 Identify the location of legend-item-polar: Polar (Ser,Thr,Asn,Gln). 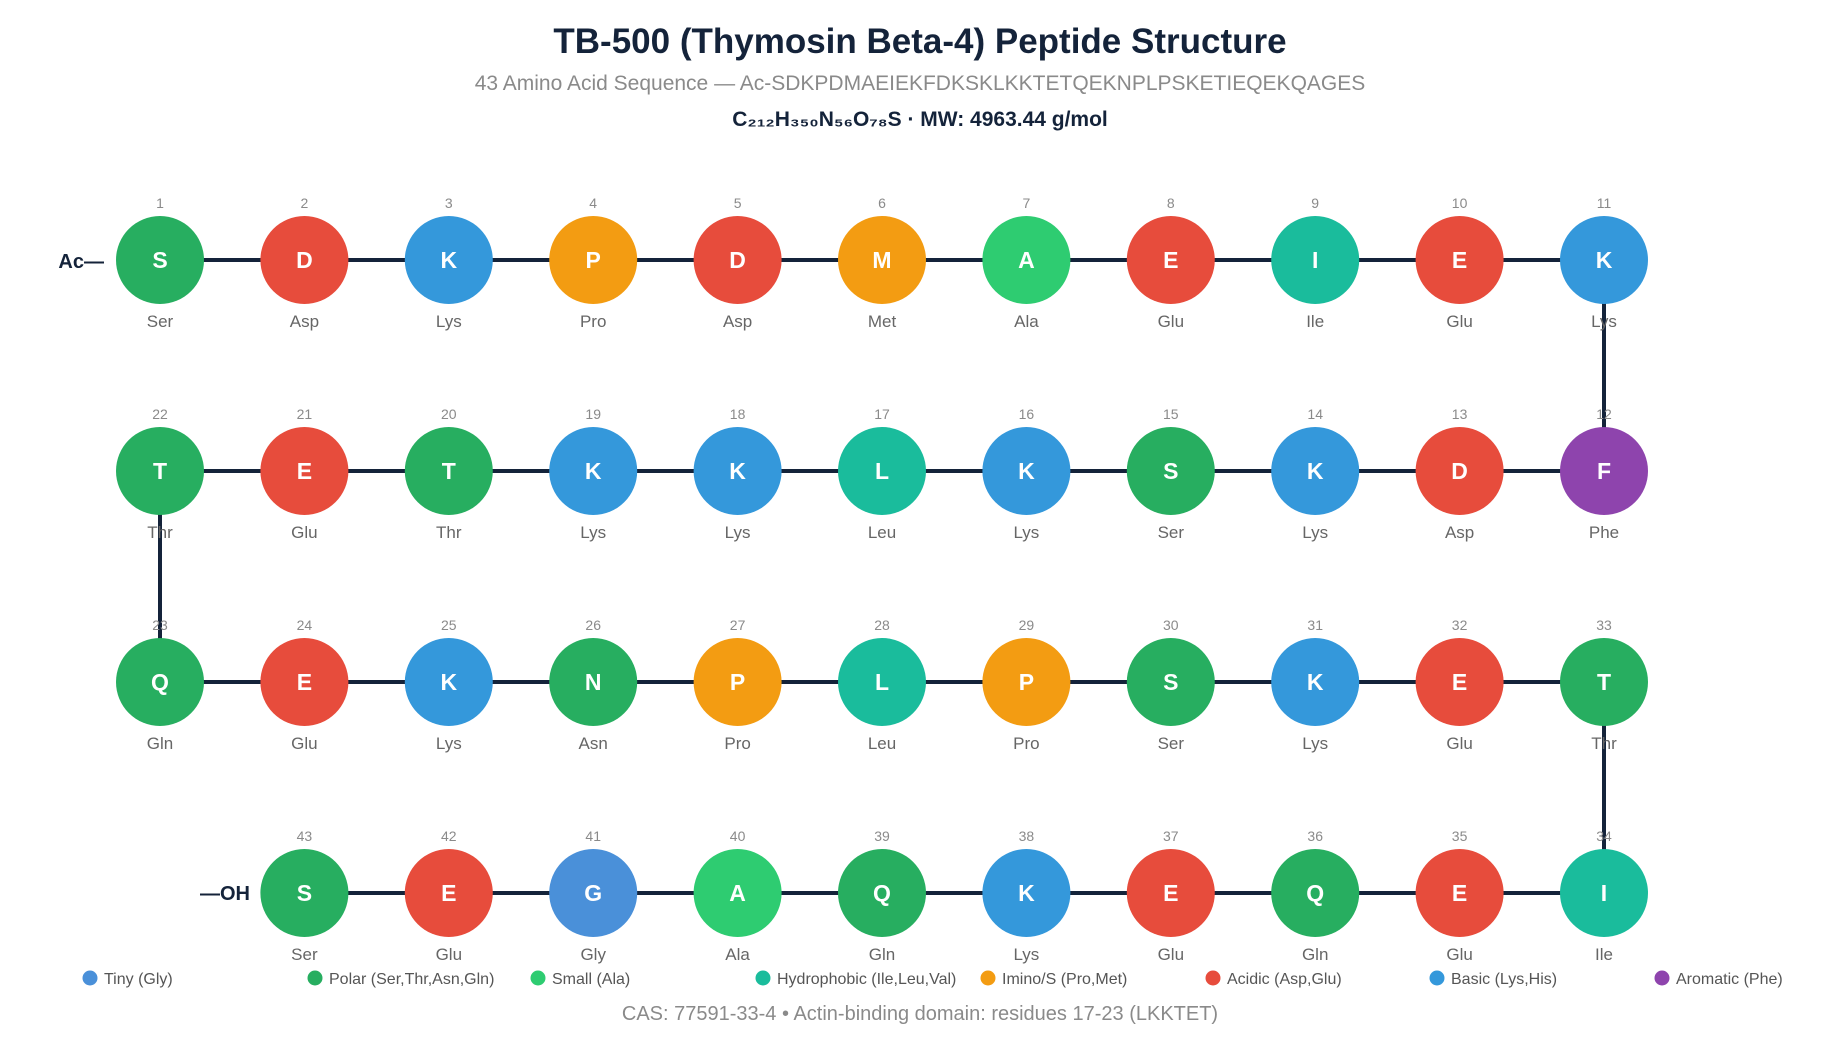
(400, 979).